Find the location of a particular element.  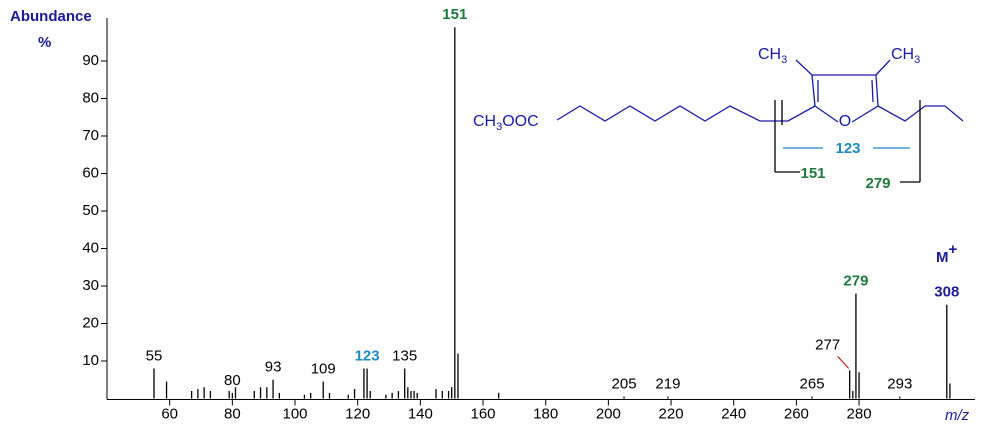

fragment-label: 151 is located at coordinates (812, 173).